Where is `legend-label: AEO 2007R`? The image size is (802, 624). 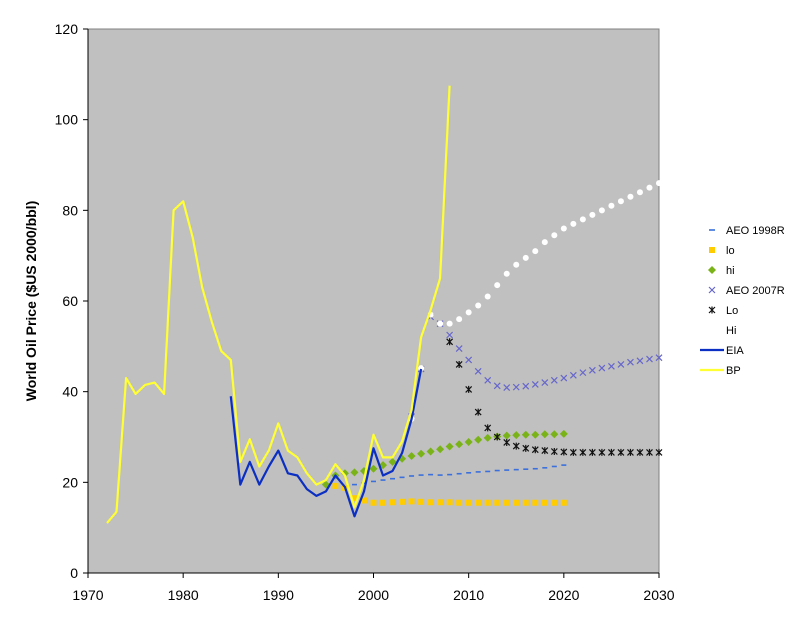 legend-label: AEO 2007R is located at coordinates (755, 291).